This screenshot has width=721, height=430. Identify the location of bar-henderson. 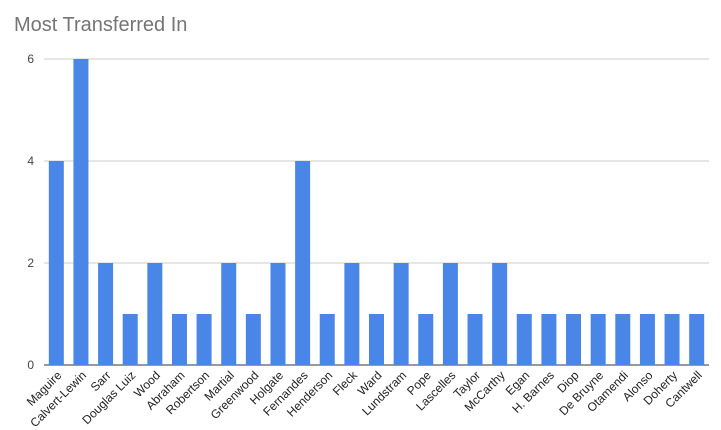
(327, 339).